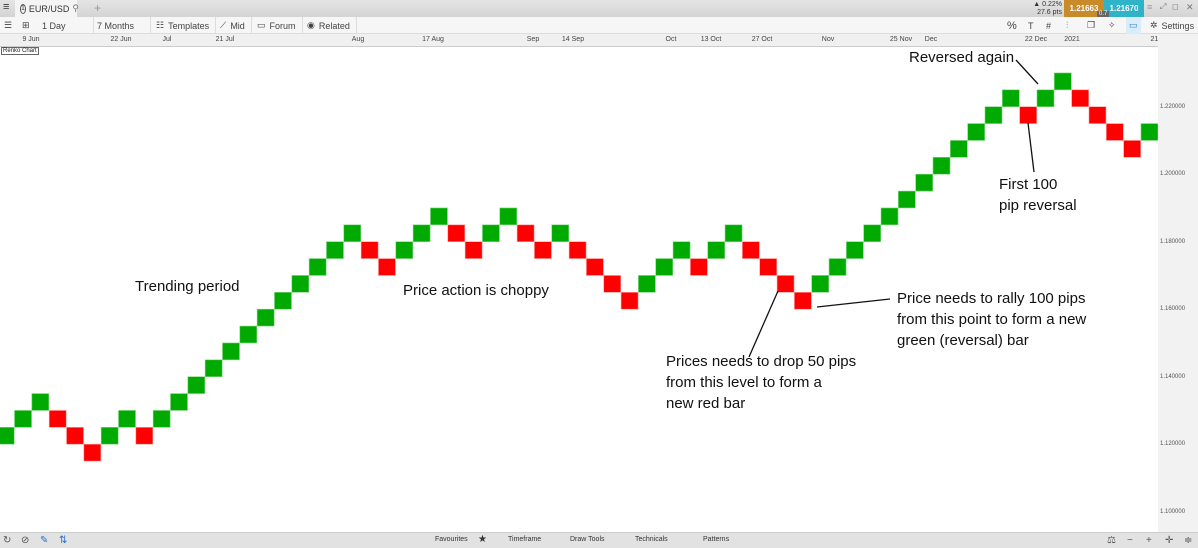  What do you see at coordinates (1038, 195) in the screenshot?
I see `annotation-first-reversal: First 100 pip reversal` at bounding box center [1038, 195].